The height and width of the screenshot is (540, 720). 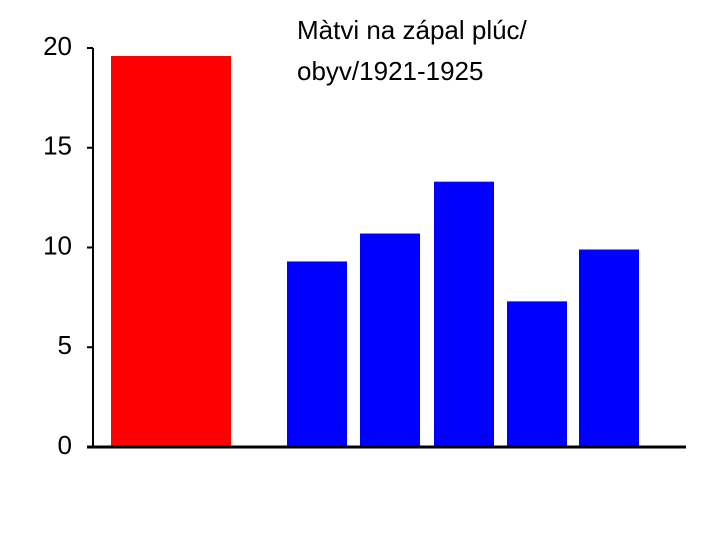 What do you see at coordinates (65, 345) in the screenshot?
I see `y-tick-label: 5` at bounding box center [65, 345].